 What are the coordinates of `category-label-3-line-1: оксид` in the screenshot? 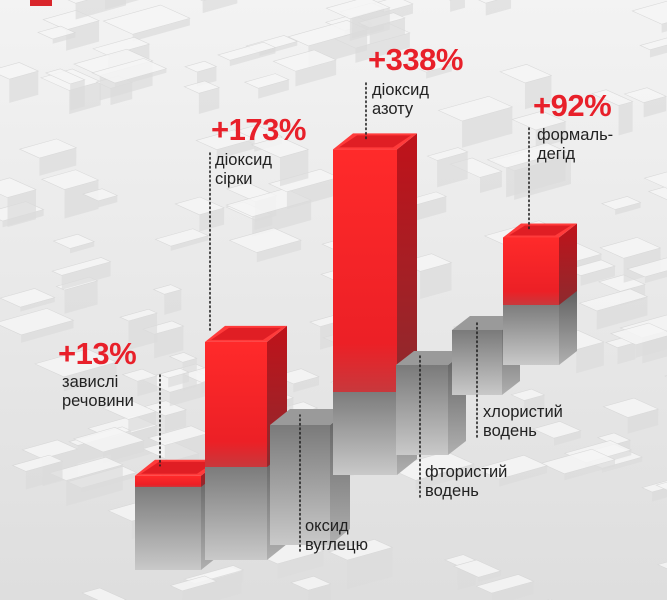 It's located at (327, 526).